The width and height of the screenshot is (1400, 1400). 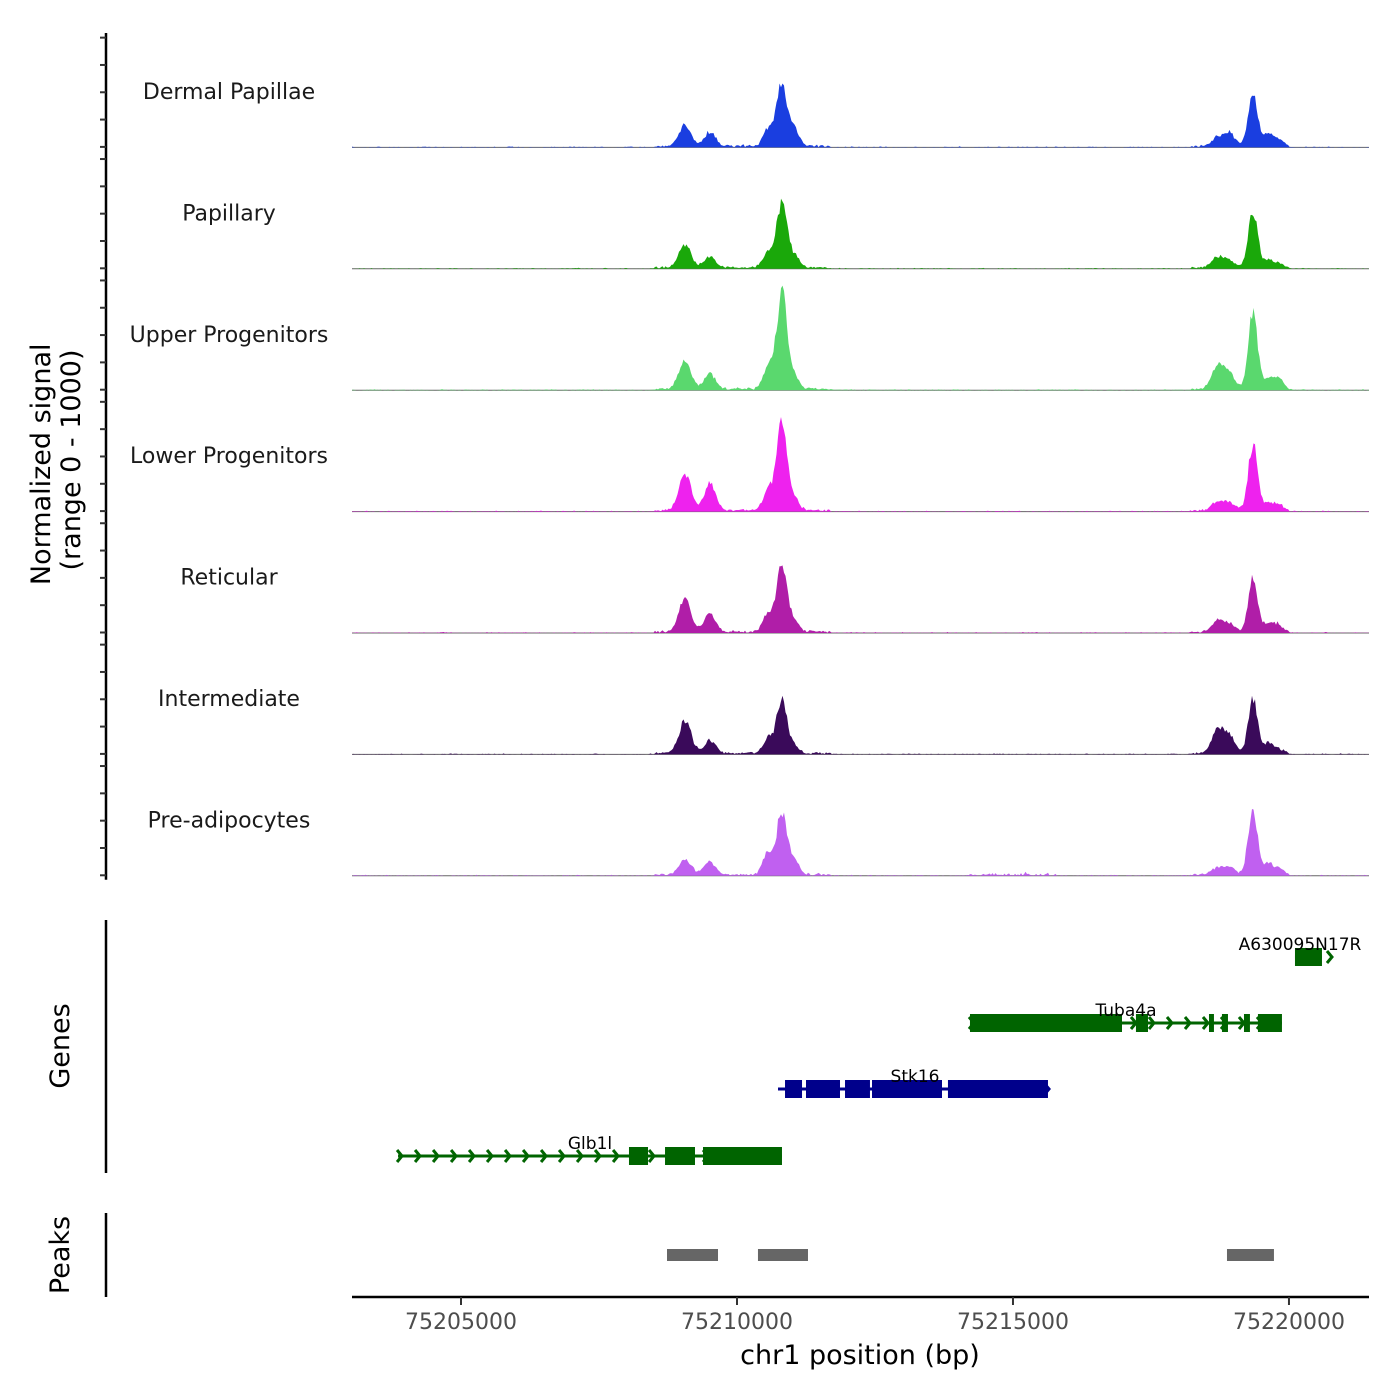 What do you see at coordinates (229, 335) in the screenshot?
I see `track-label: Upper Progenitors` at bounding box center [229, 335].